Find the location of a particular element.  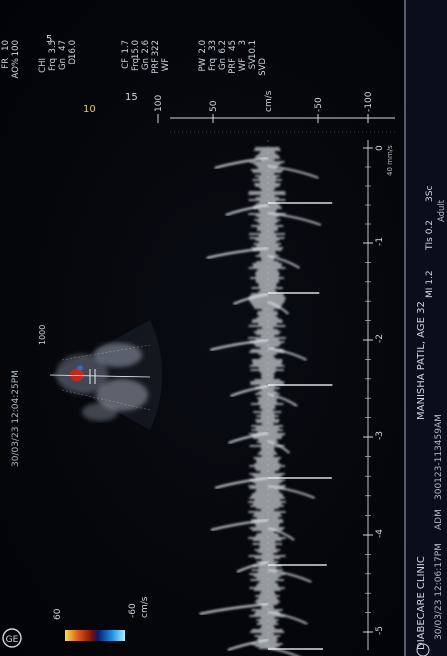

datetime-text: 30/03/23 12:04:25PM is located at coordinates (16, 418).